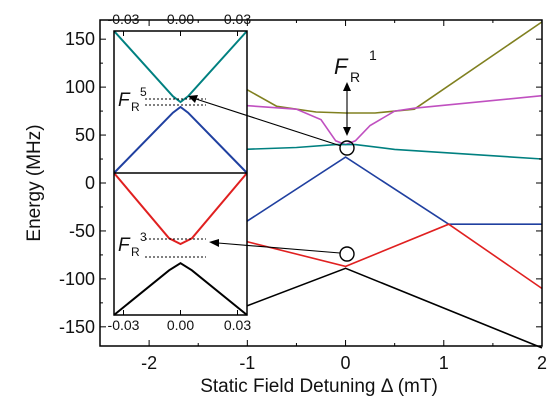  Describe the element at coordinates (180, 19) in the screenshot. I see `inset-top-tick-label: 0.00` at that location.